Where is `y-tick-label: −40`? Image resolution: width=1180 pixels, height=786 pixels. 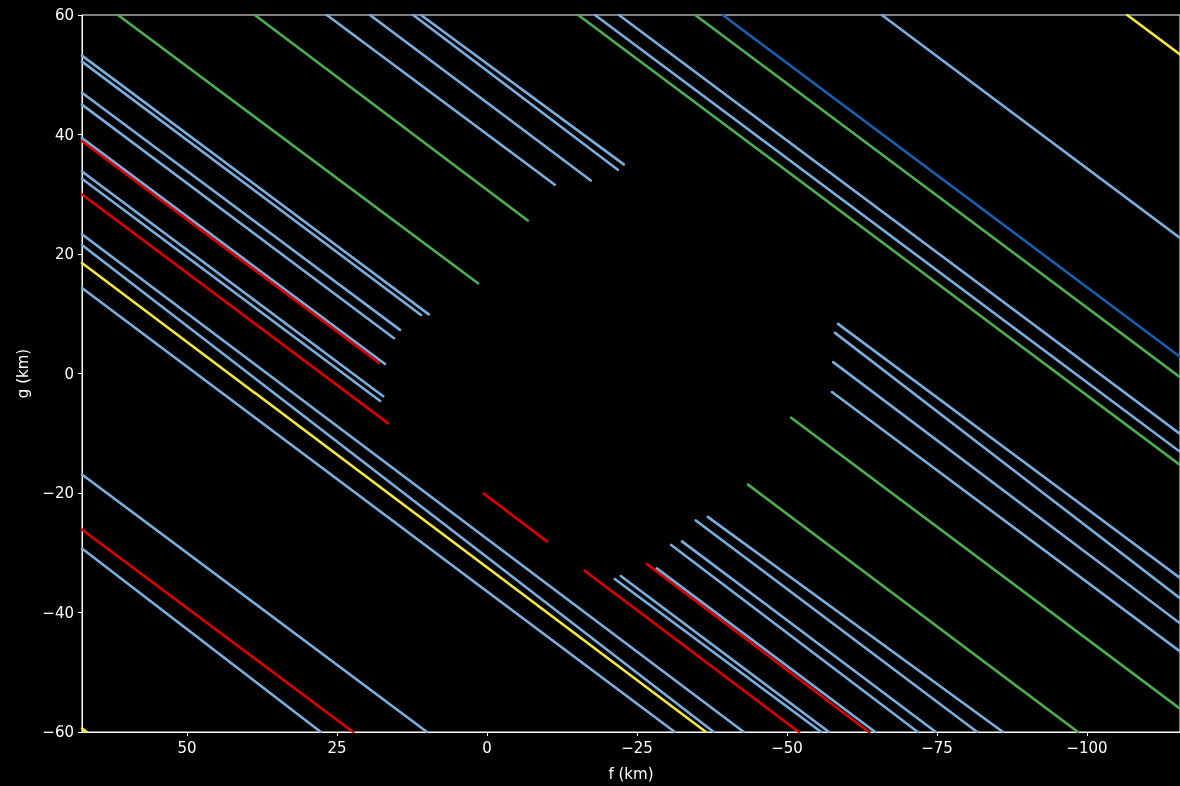
y-tick-label: −40 is located at coordinates (58, 612).